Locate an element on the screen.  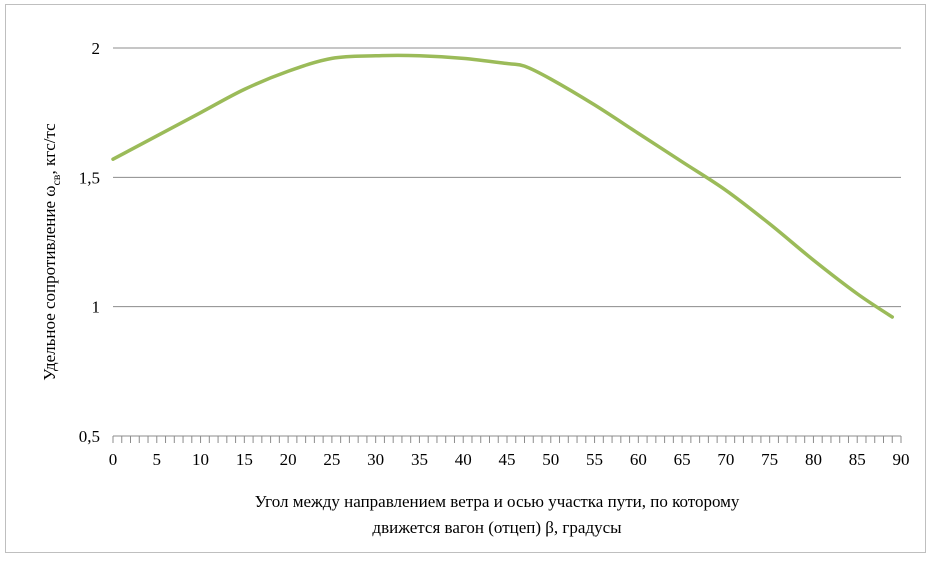
x-tick-label: 45 is located at coordinates (507, 459).